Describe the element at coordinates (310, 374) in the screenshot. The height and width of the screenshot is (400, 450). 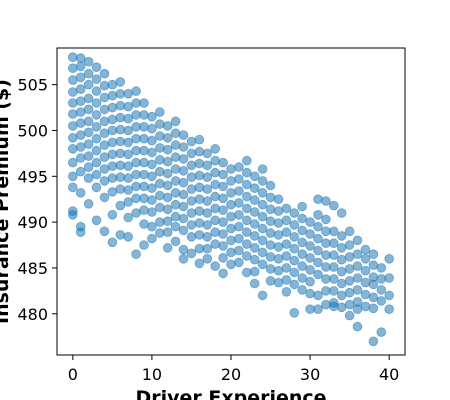
I see `x-tick-label: 30` at that location.